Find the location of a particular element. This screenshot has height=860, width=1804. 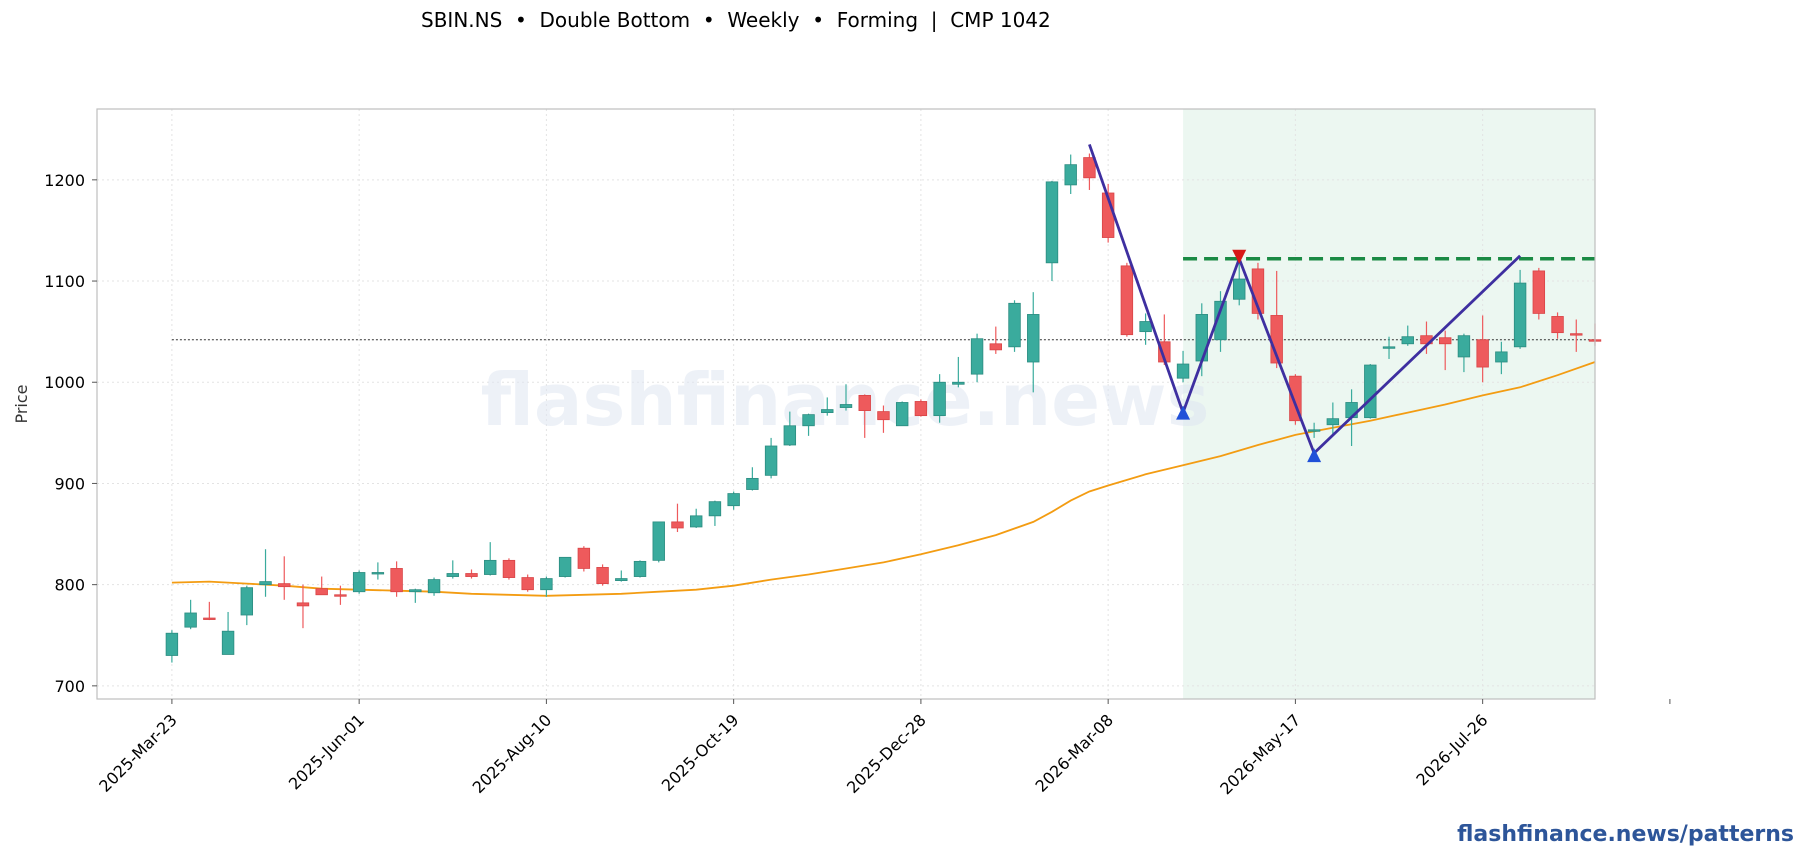

marker-layer is located at coordinates (1249, 356).